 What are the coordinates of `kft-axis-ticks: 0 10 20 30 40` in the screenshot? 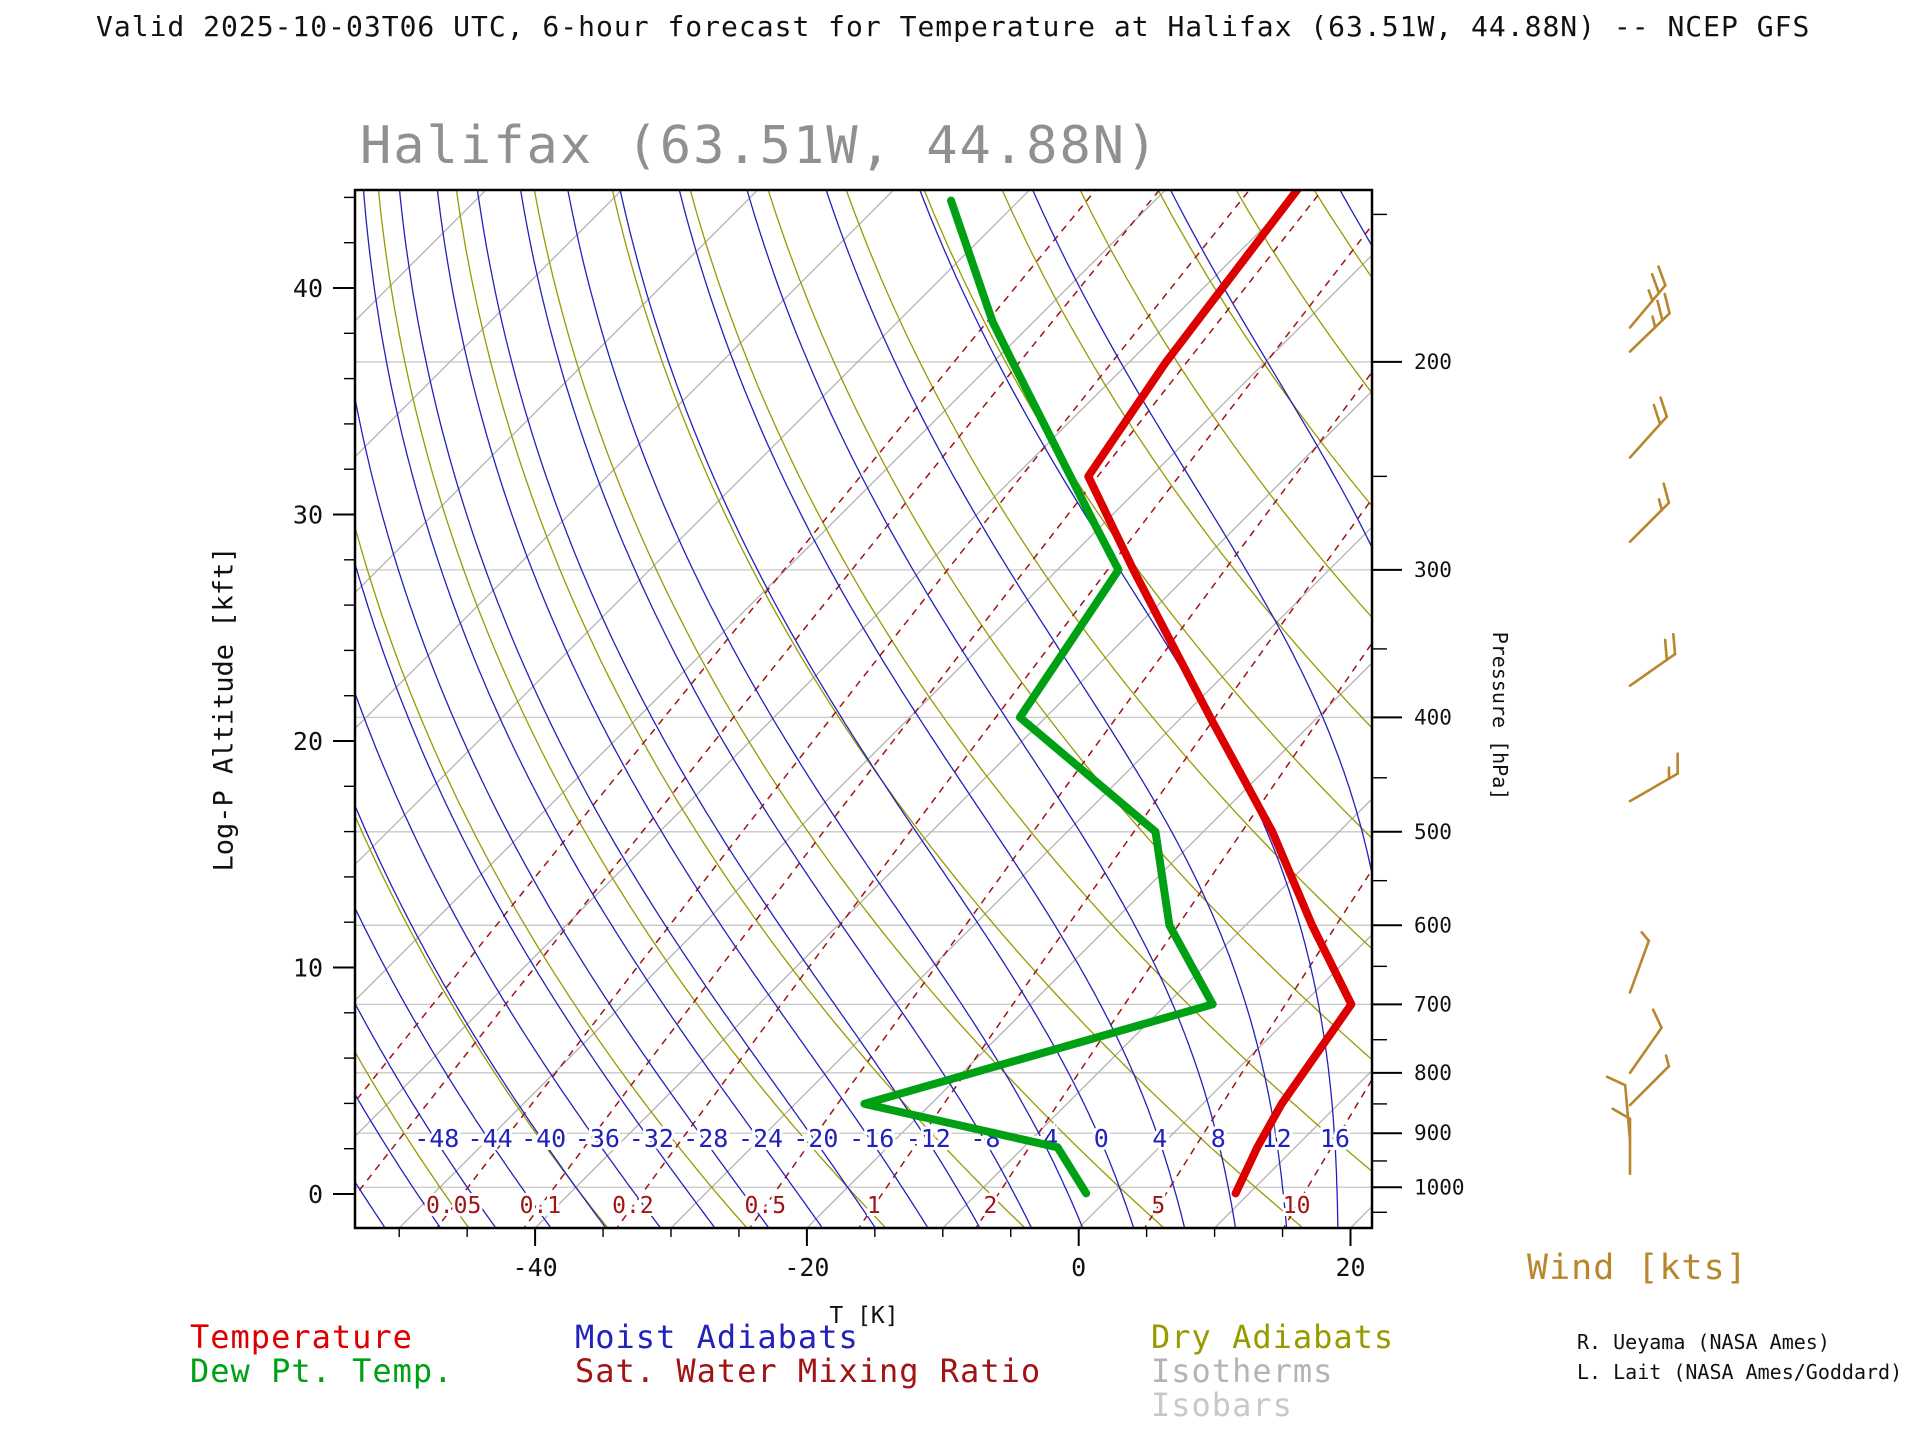 It's located at (324, 702).